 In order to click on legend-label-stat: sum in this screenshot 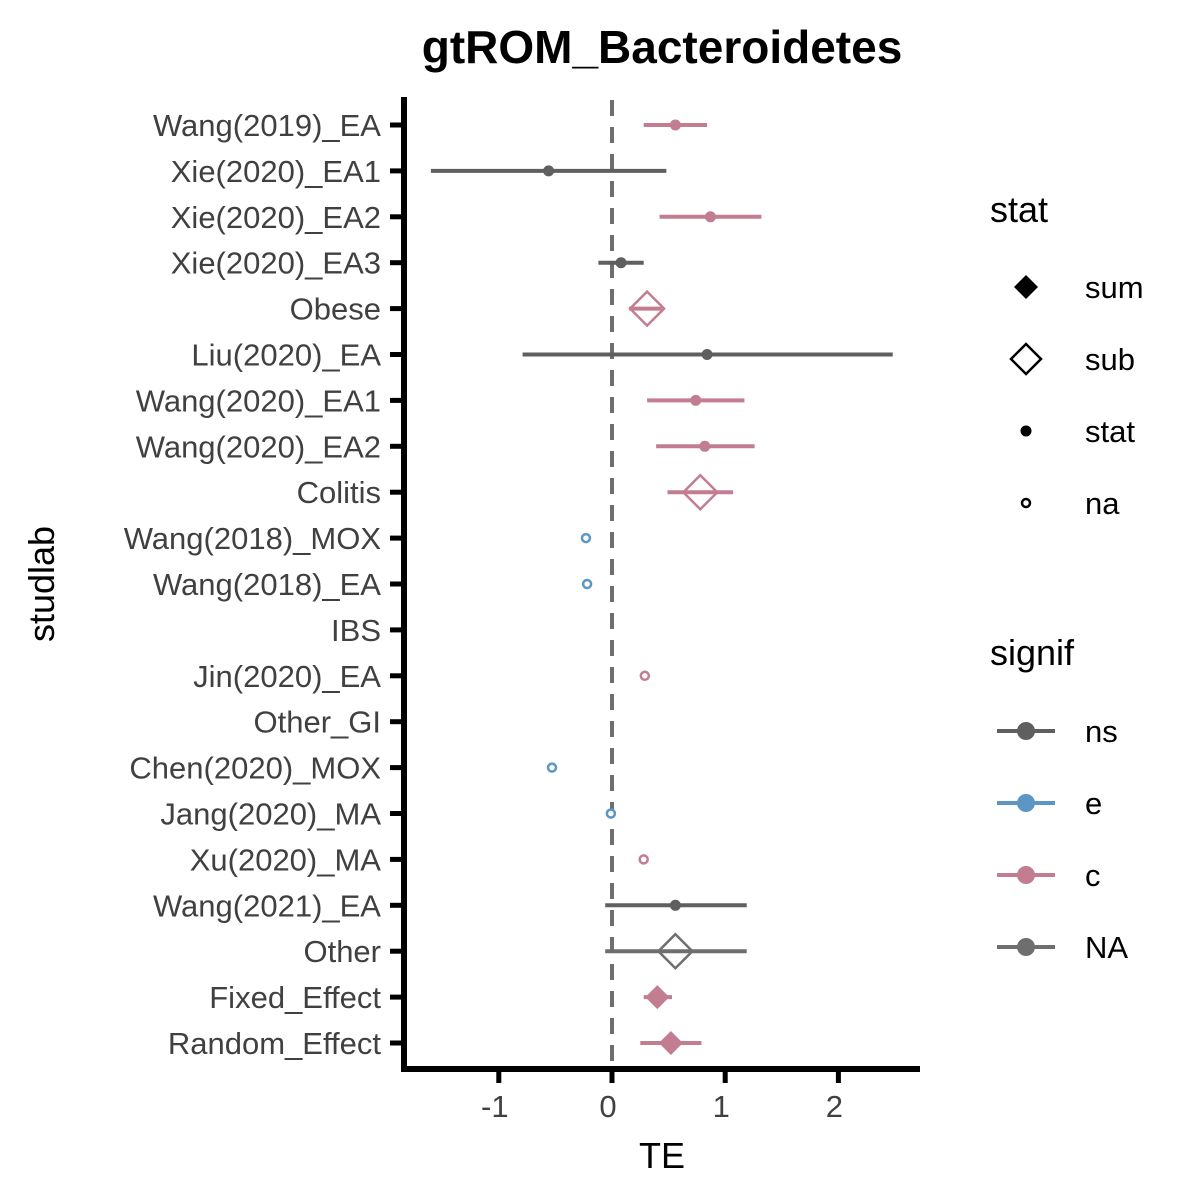, I will do `click(1114, 287)`.